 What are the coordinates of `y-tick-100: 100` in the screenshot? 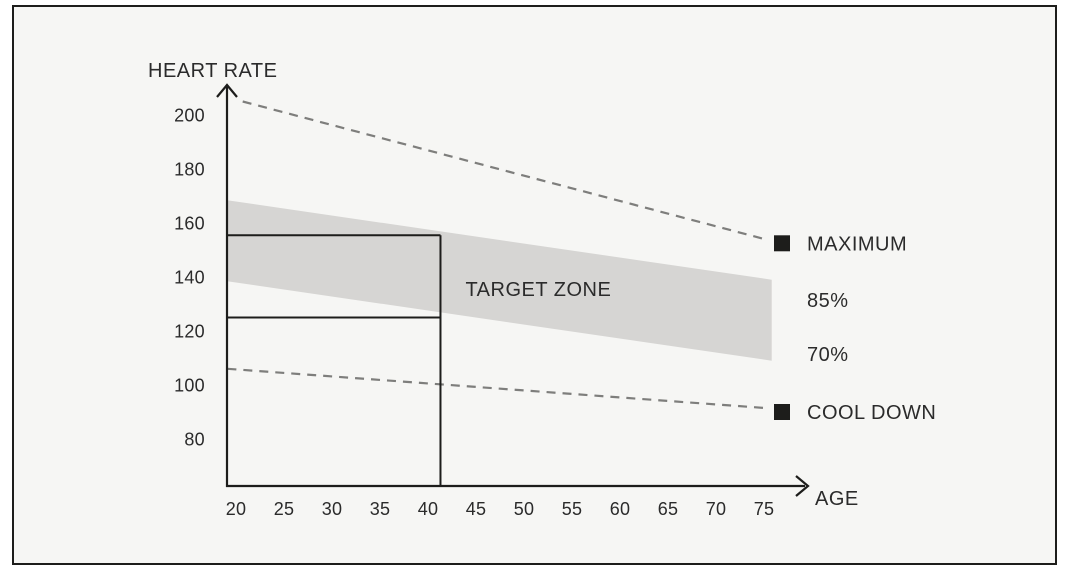 It's located at (189, 386).